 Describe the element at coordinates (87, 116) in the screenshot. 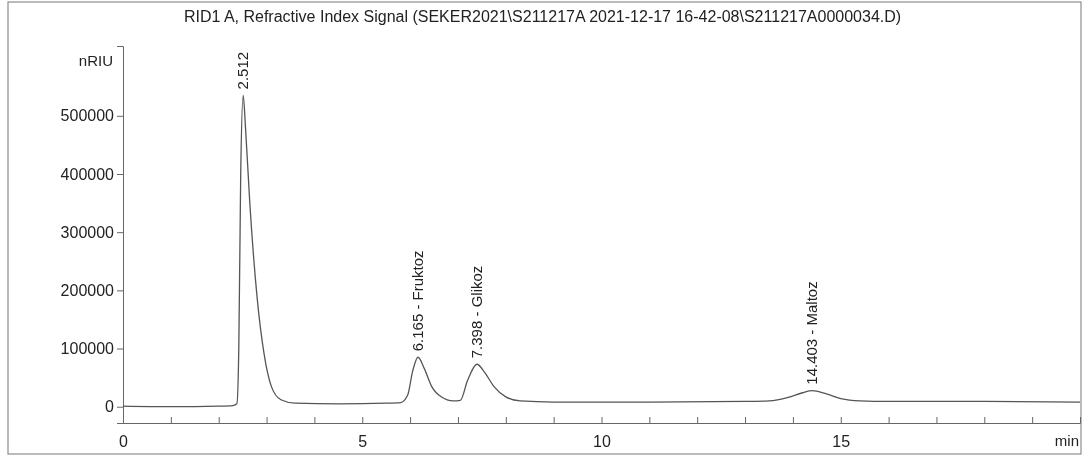

I see `y-tick-label: 500000` at that location.